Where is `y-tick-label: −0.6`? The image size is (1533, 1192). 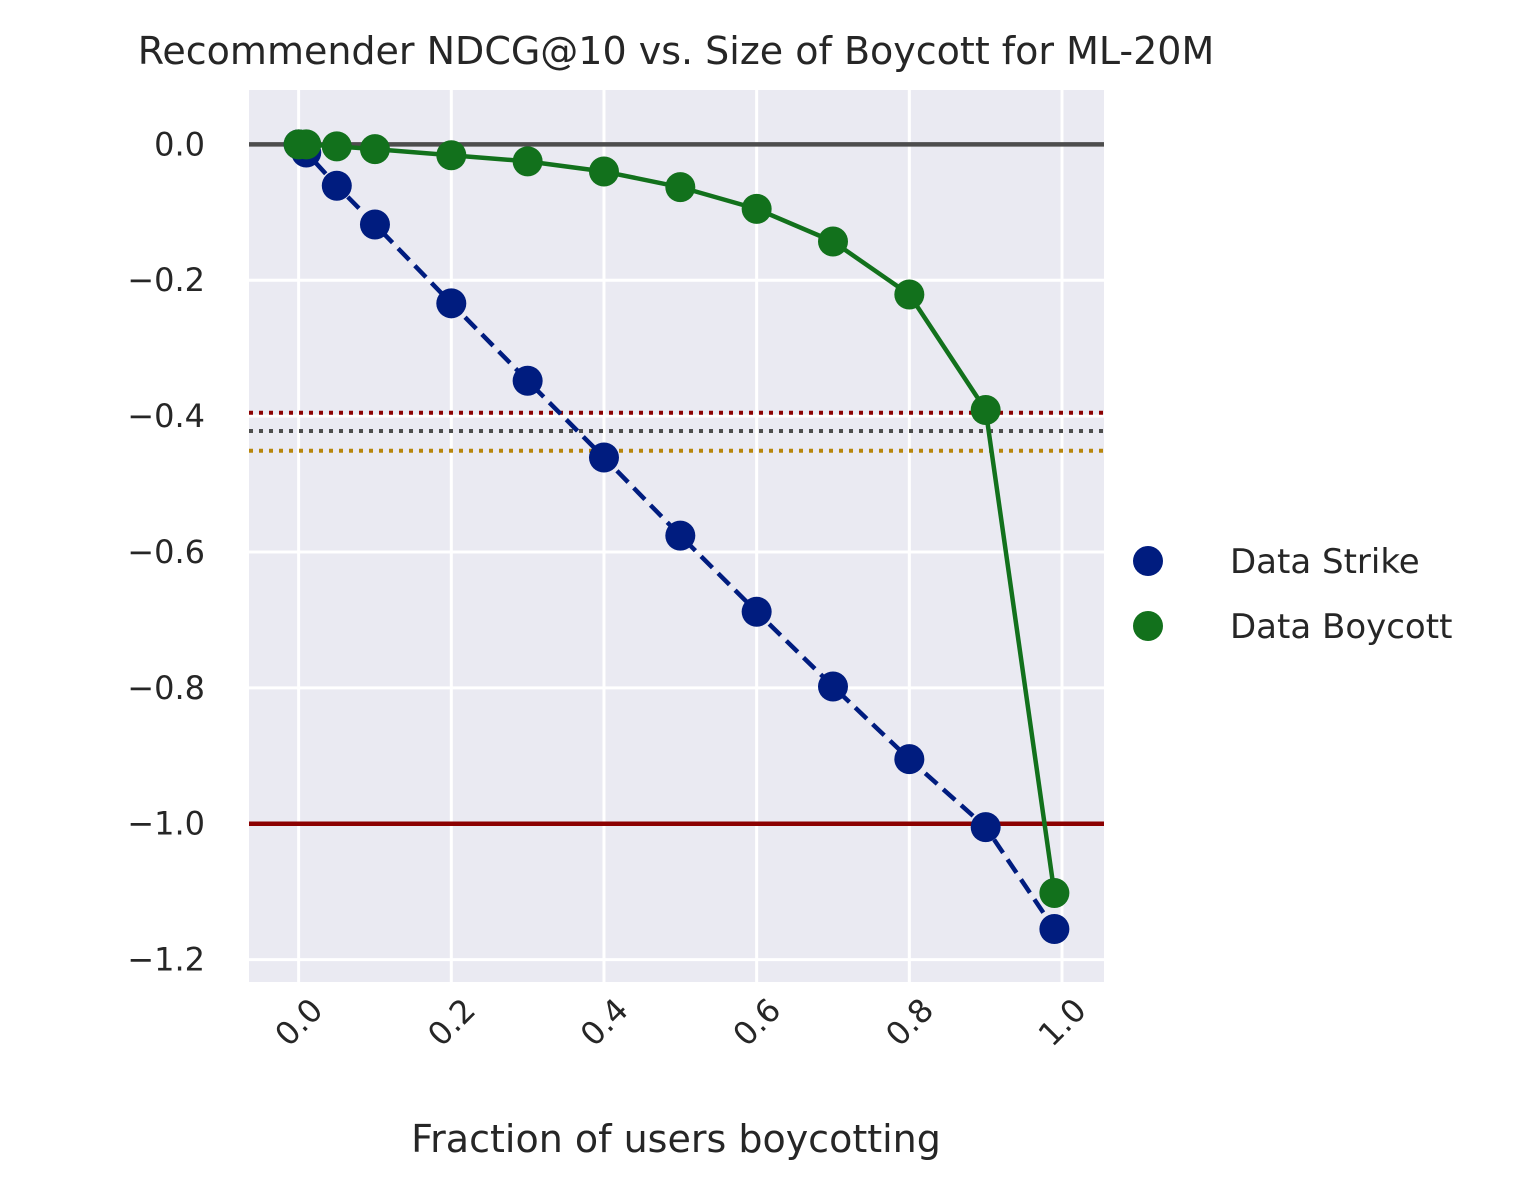 y-tick-label: −0.6 is located at coordinates (166, 552).